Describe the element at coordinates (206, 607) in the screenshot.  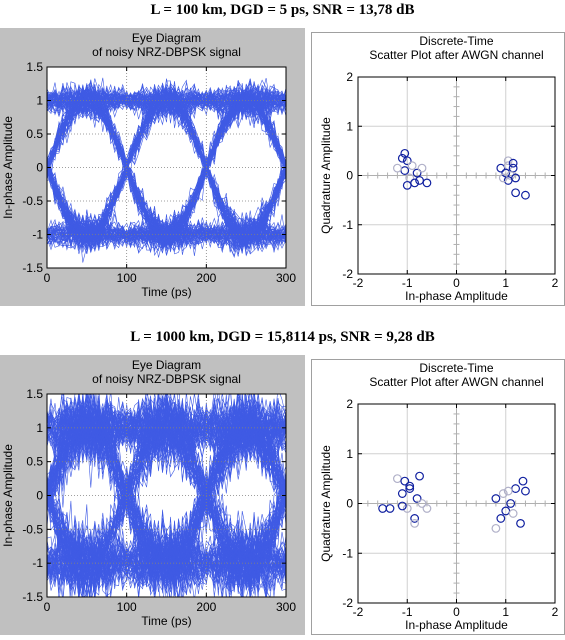
I see `x-tick-label: 200` at that location.